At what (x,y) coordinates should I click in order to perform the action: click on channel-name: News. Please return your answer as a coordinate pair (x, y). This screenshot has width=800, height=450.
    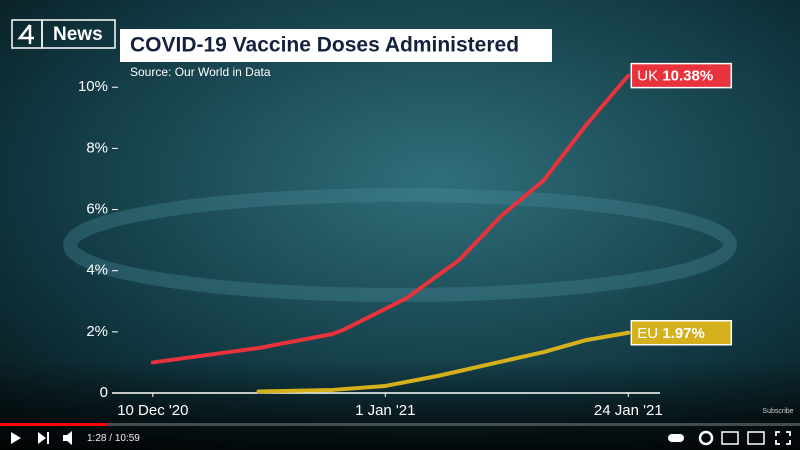
    Looking at the image, I should click on (78, 34).